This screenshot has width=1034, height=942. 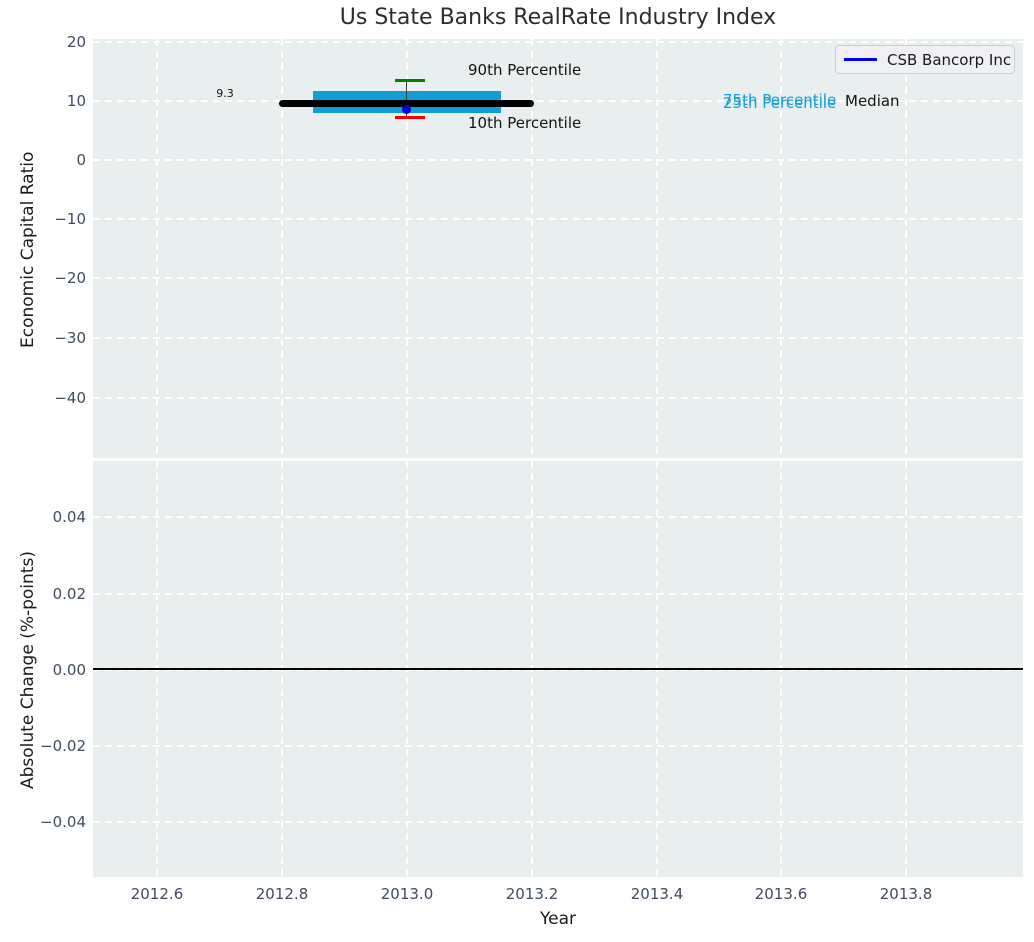 What do you see at coordinates (410, 117) in the screenshot?
I see `p10-cap-marker` at bounding box center [410, 117].